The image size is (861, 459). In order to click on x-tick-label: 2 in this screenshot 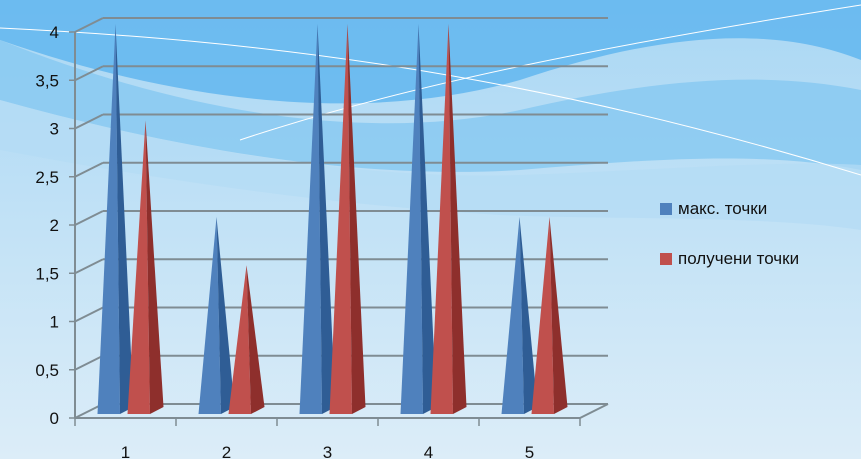, I will do `click(226, 451)`.